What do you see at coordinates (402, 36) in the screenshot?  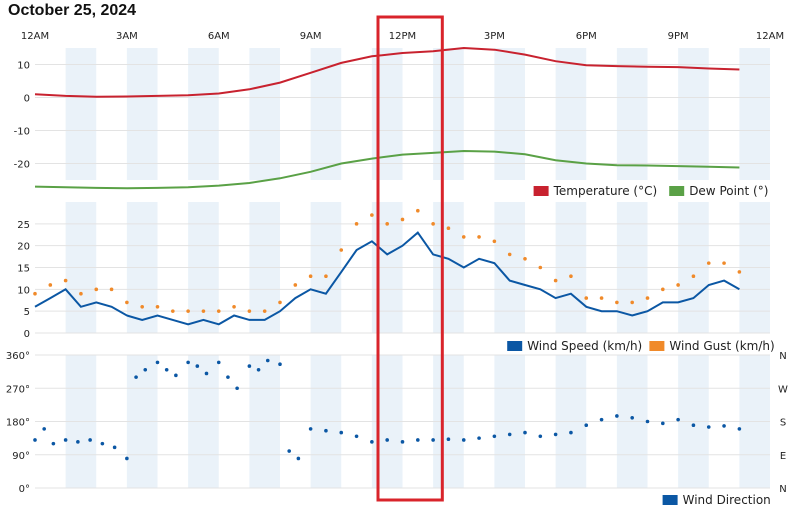 I see `time-tick-label: 12PM` at bounding box center [402, 36].